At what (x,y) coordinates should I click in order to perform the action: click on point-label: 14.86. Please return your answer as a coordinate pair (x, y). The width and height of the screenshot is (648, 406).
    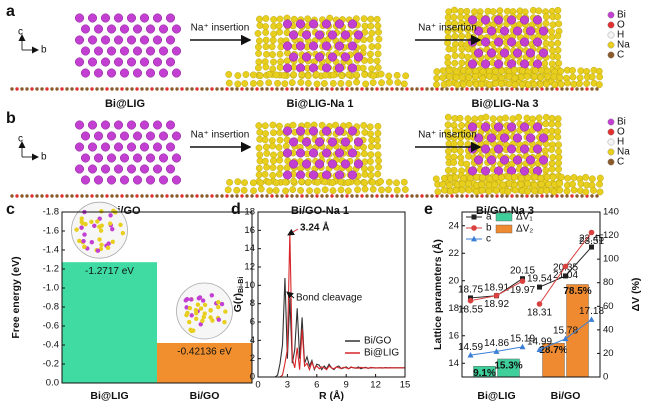
    Looking at the image, I should click on (496, 343).